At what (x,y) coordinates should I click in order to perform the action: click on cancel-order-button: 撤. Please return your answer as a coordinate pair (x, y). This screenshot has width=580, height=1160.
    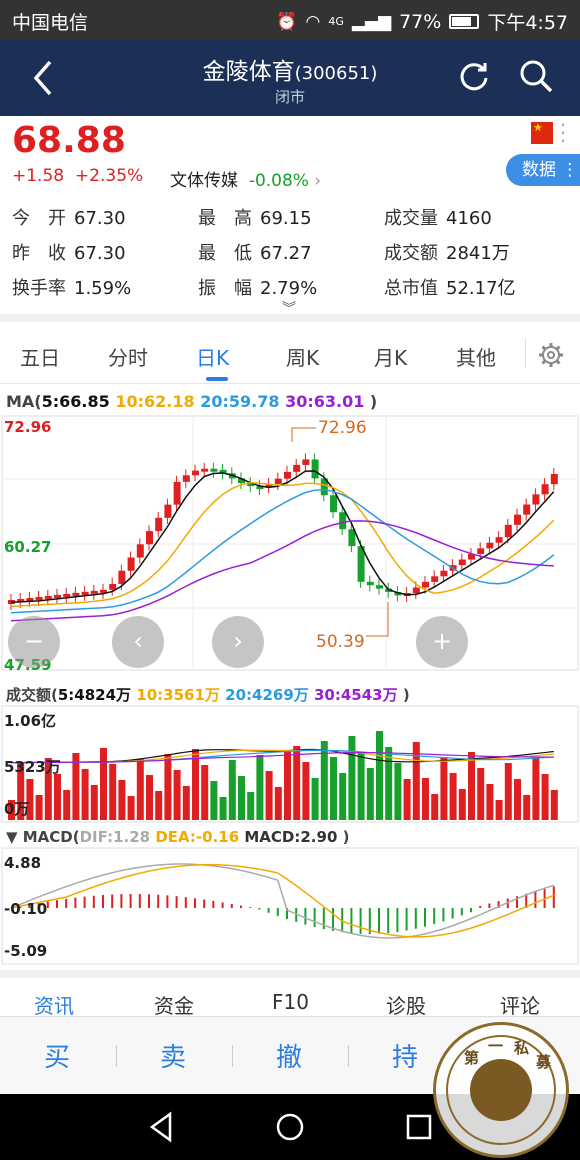
    Looking at the image, I should click on (289, 1058).